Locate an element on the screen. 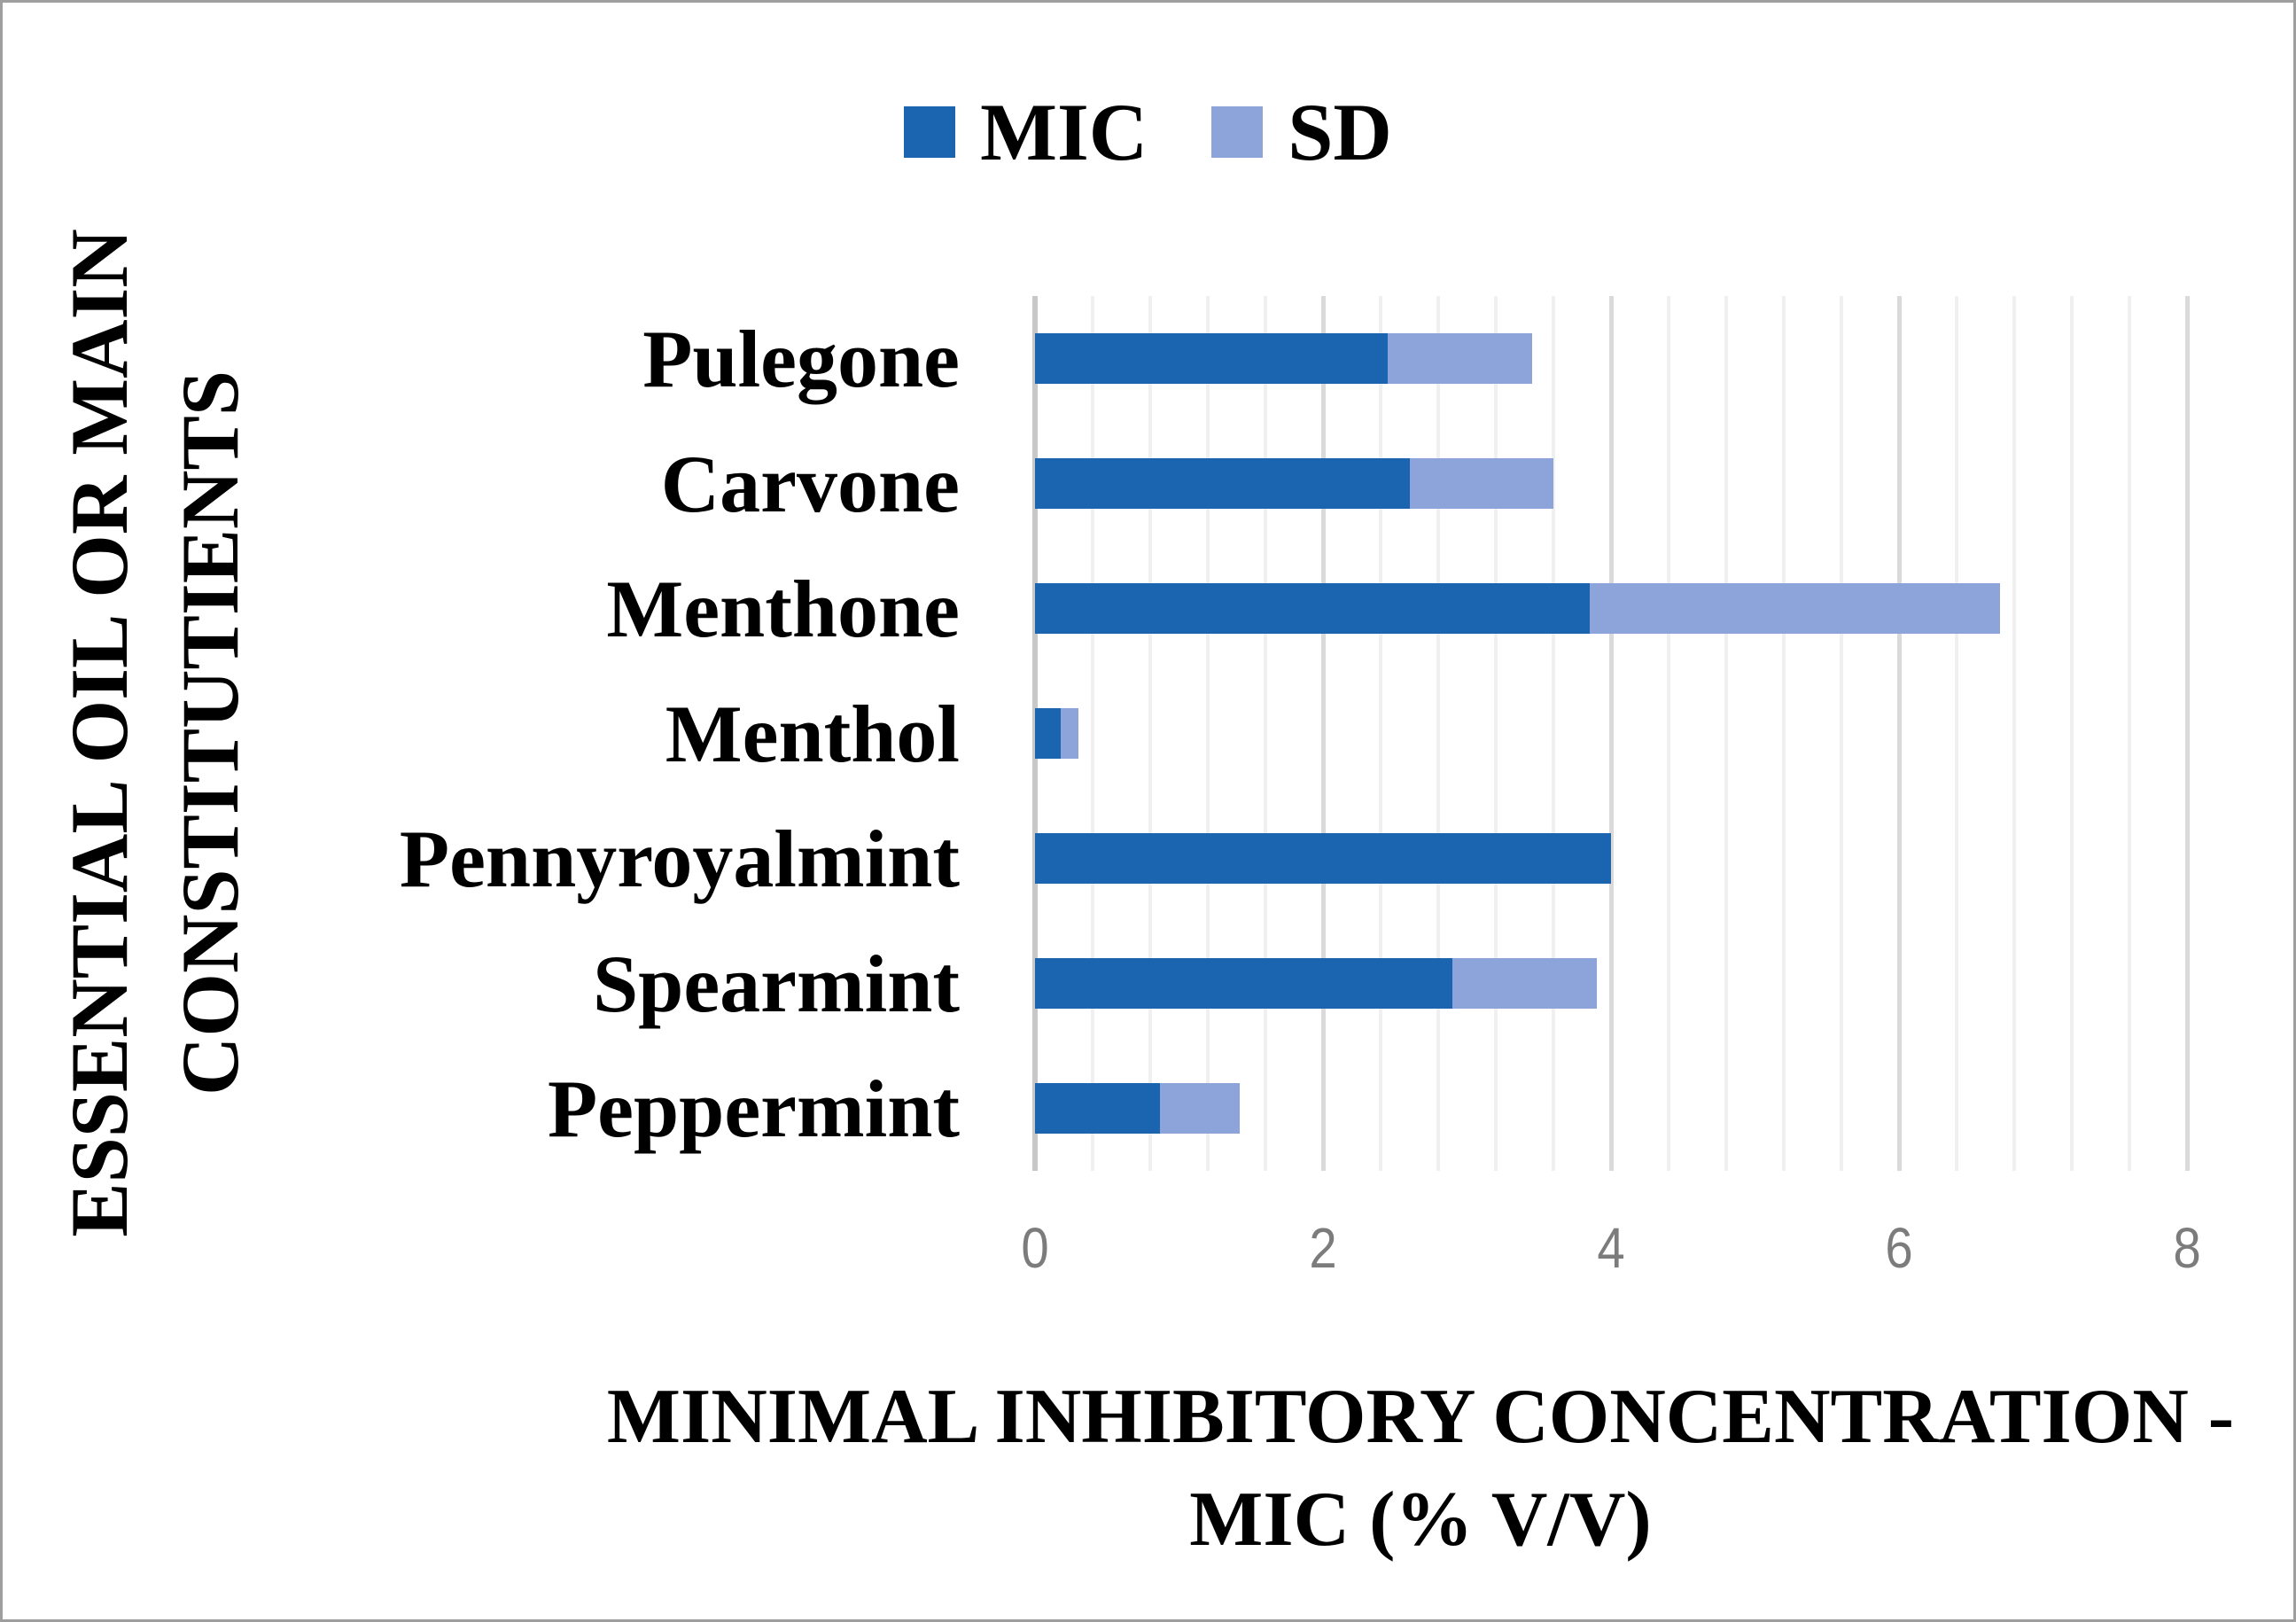 This screenshot has height=1622, width=2296. bar-segment-sd-menthol is located at coordinates (1069, 733).